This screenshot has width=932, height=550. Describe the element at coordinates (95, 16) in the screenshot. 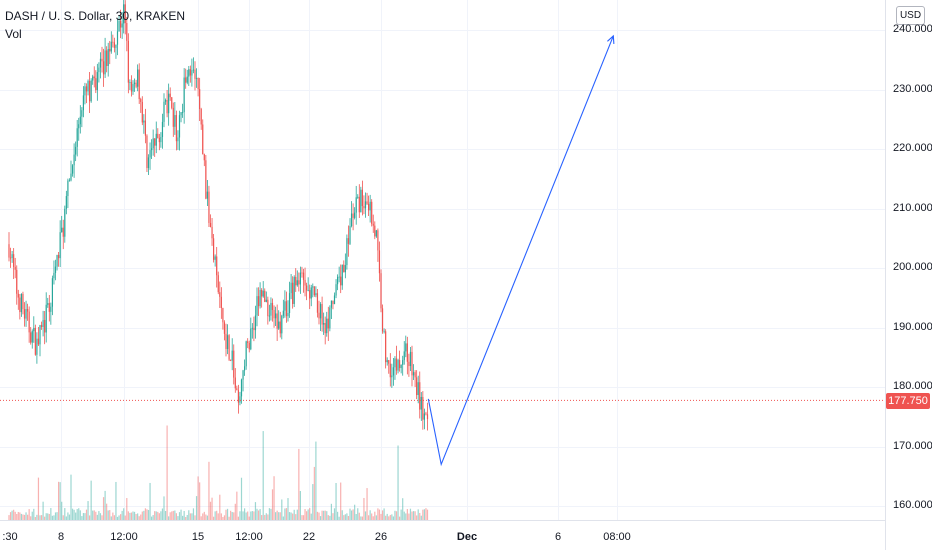

I see `symbol-title: DASH / U. S. Dollar, 30, KRAKEN` at that location.